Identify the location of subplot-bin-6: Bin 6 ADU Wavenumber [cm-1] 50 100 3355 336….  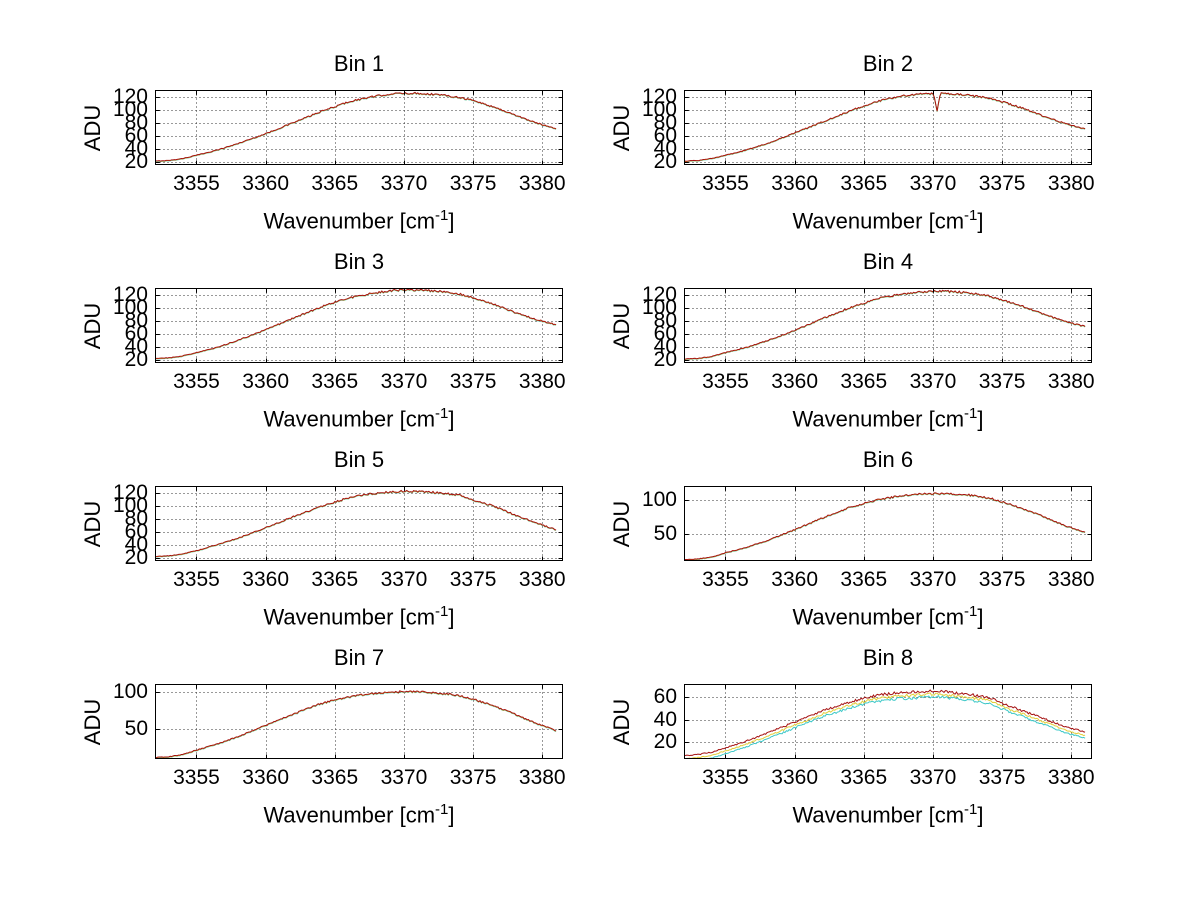
(854, 541).